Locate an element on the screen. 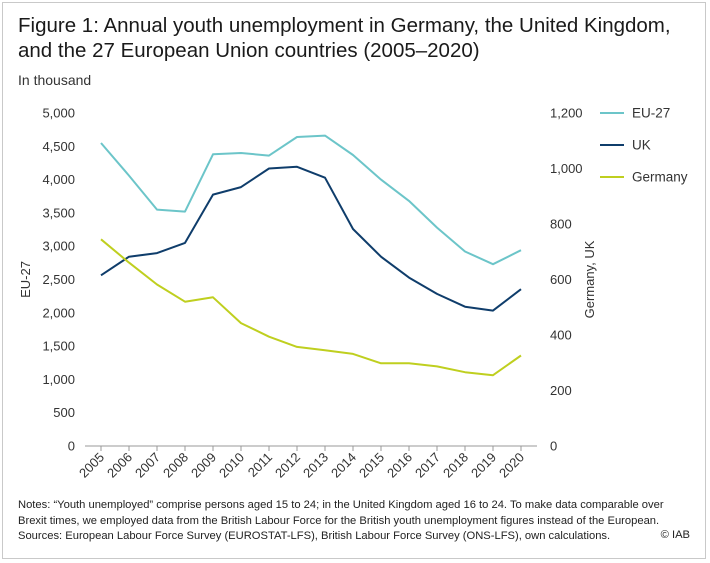 The image size is (710, 563). x-axis-tick-label: 2015 is located at coordinates (371, 465).